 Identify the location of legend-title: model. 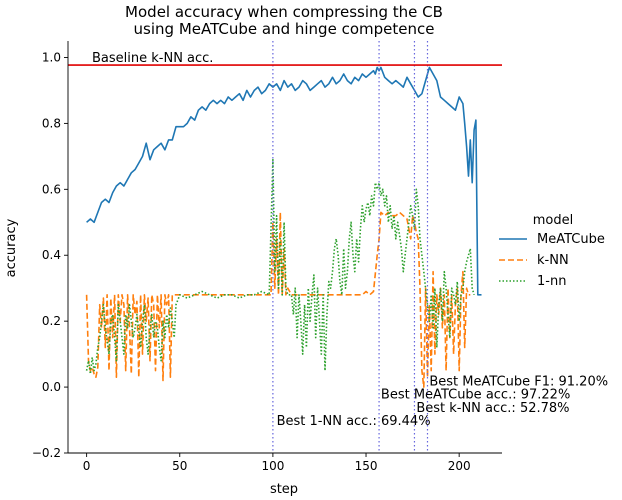
(553, 220).